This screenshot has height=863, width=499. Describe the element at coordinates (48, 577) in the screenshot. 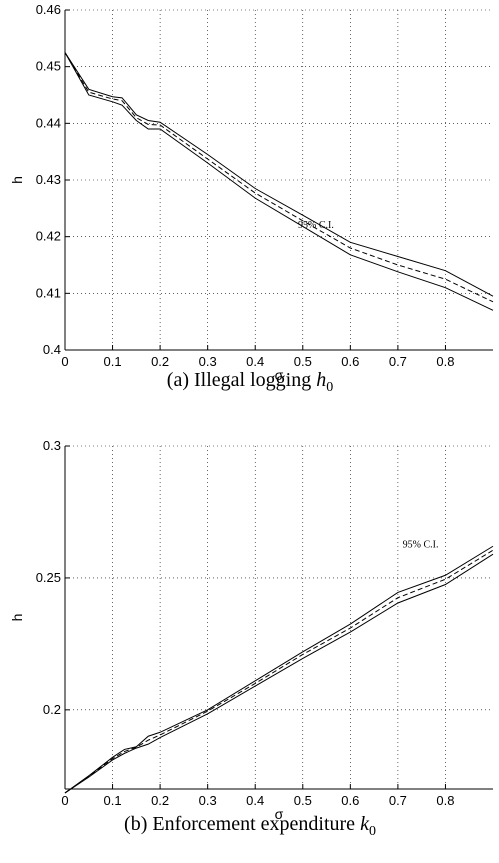

I see `y-tick-label: 0.25` at that location.